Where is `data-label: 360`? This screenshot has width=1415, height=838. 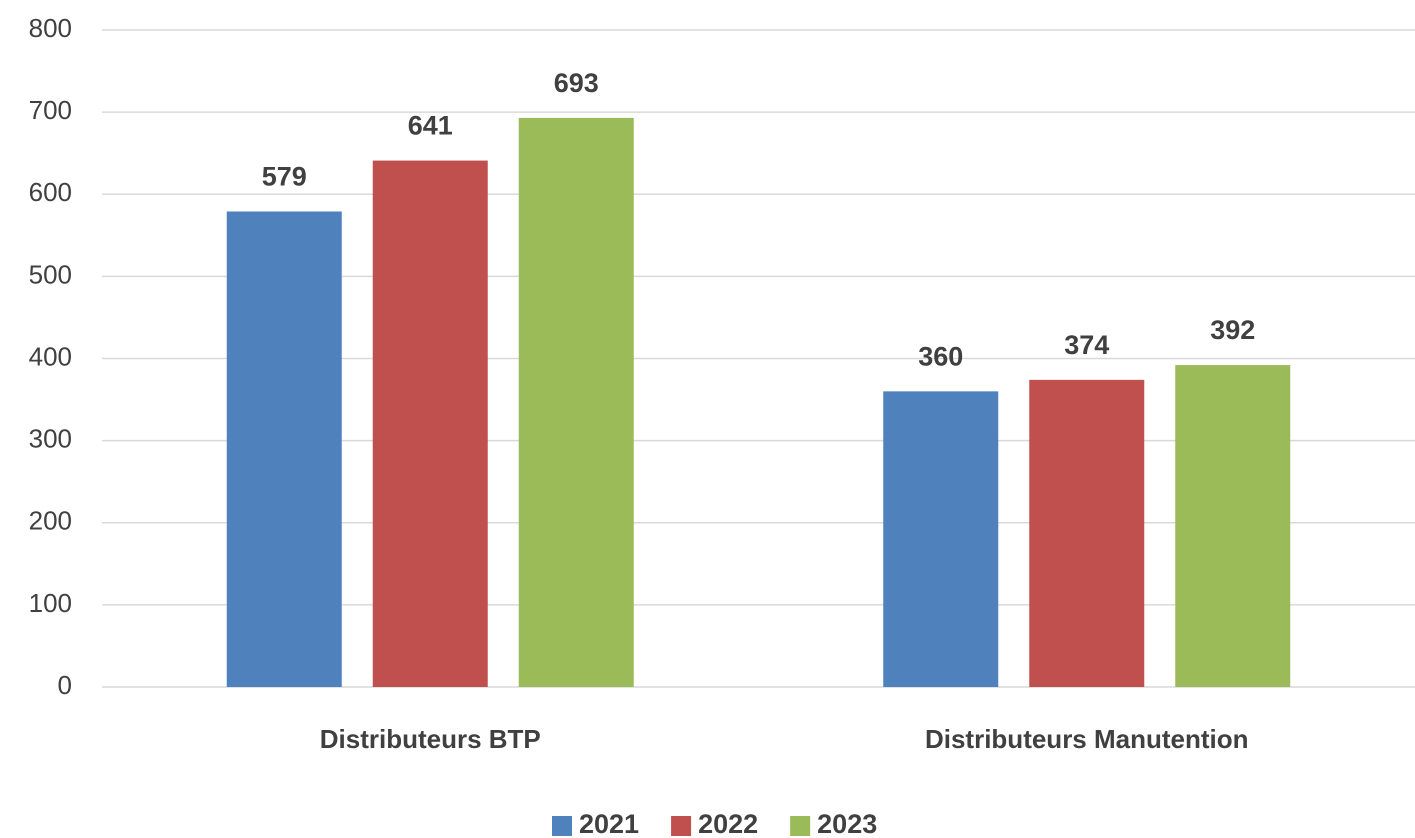
data-label: 360 is located at coordinates (940, 356).